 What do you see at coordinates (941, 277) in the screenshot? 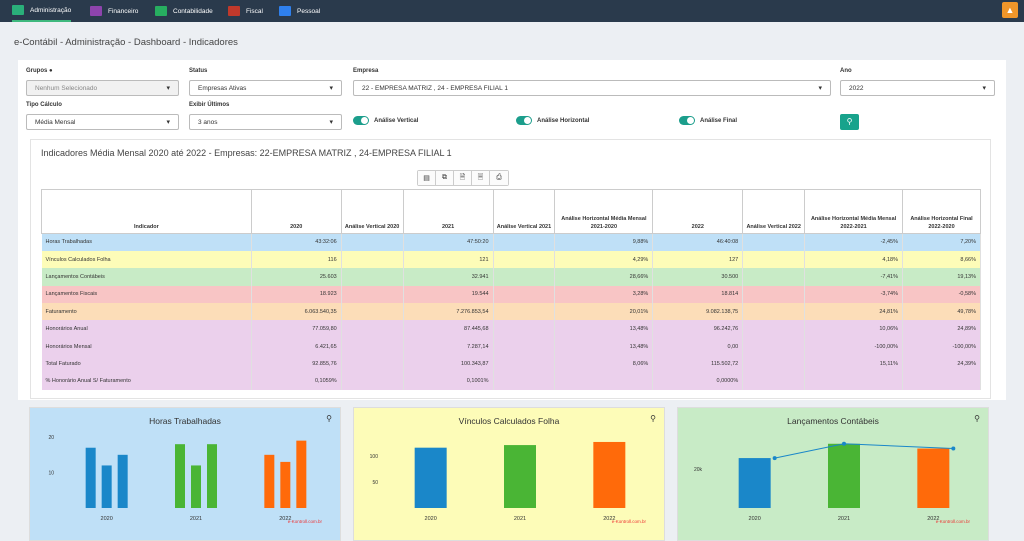
I see `table-cell: 19,13%` at bounding box center [941, 277].